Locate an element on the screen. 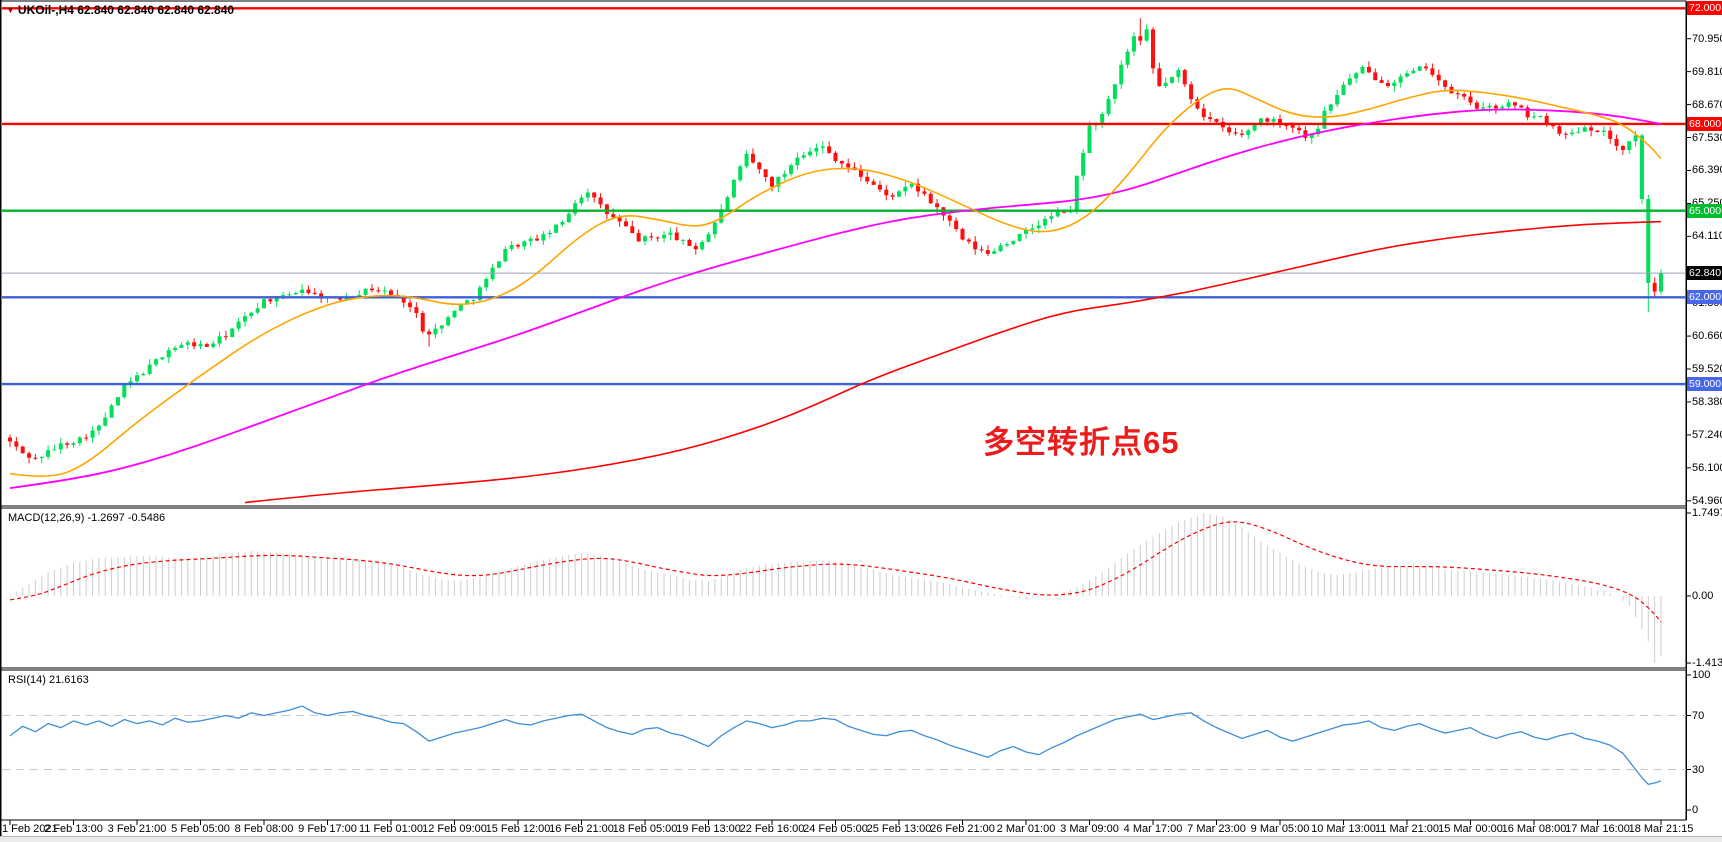 This screenshot has width=1722, height=842. time-label-23: 15 Mar 00:00 is located at coordinates (1470, 829).